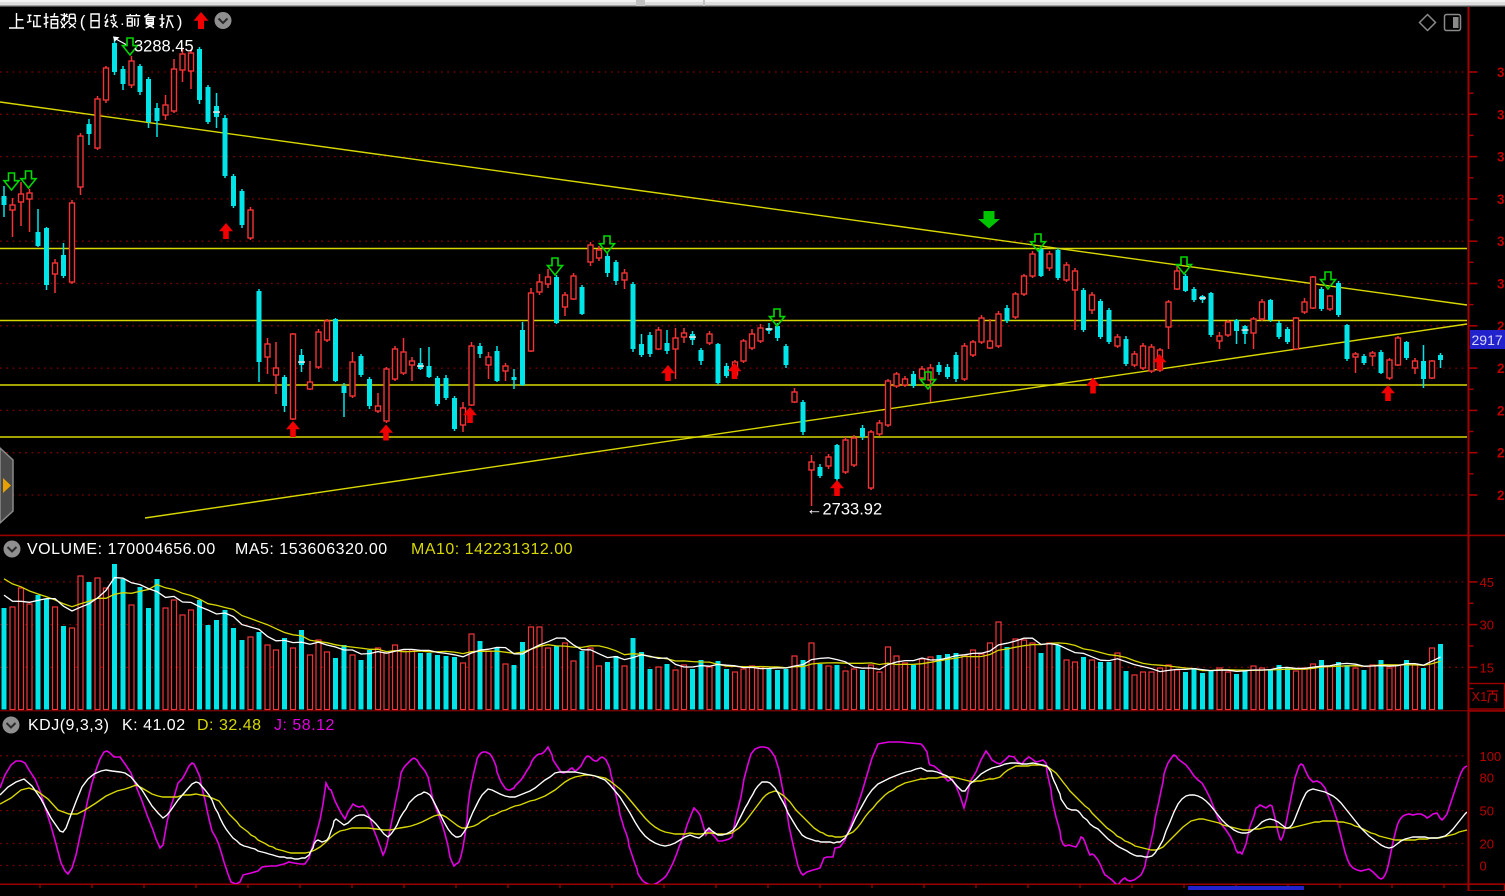  Describe the element at coordinates (68, 725) in the screenshot. I see `svg-text: KDJ(9,3,3)` at that location.